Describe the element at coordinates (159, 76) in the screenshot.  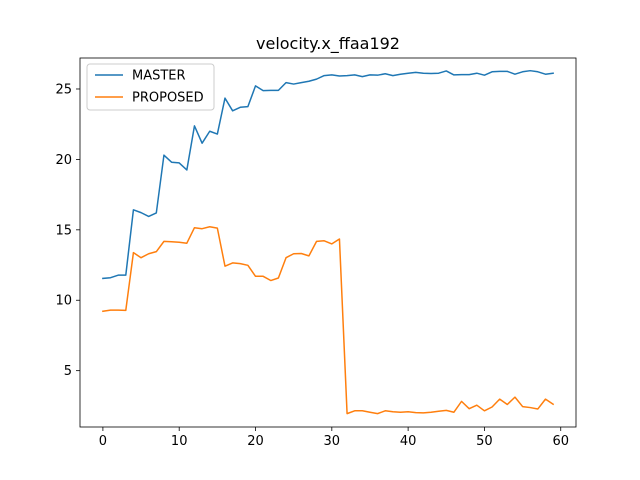
I see `legend-label-master: MASTER` at that location.